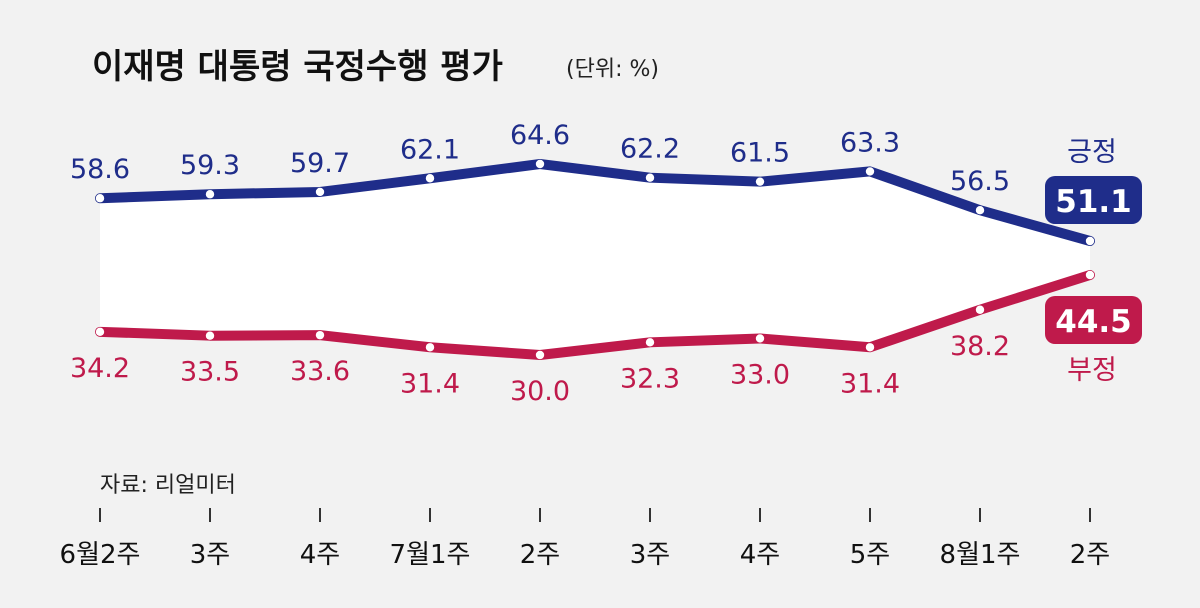  I want to click on negative-value-label-1: 33.5, so click(210, 372).